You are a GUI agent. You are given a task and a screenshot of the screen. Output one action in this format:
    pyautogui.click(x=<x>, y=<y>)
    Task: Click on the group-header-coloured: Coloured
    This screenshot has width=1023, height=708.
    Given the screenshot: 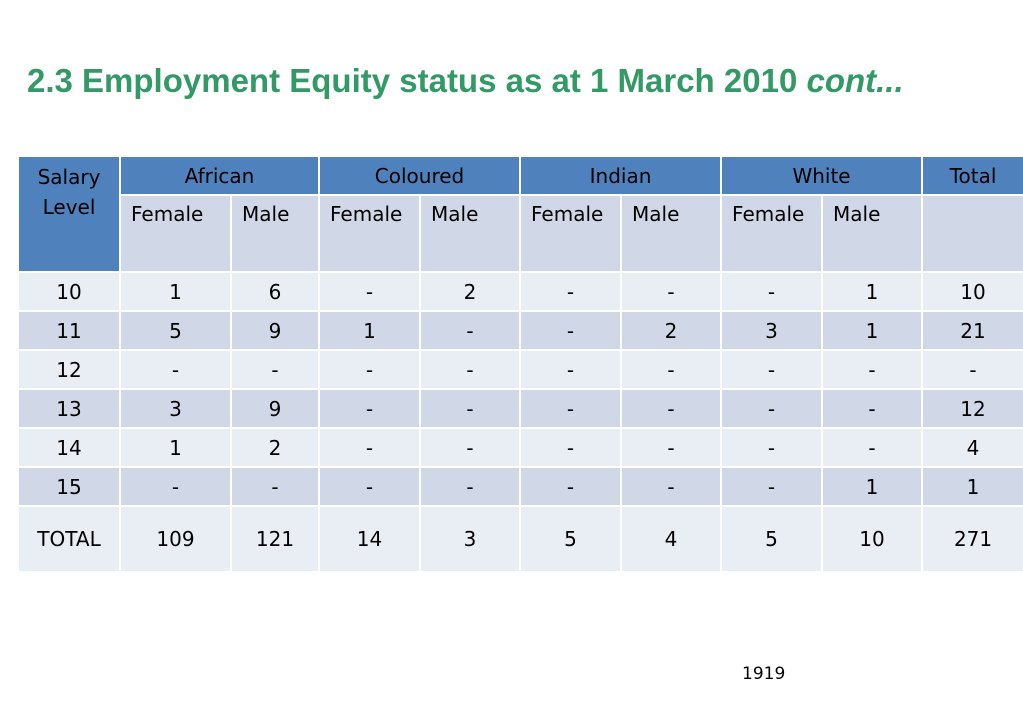 What is the action you would take?
    pyautogui.click(x=419, y=175)
    